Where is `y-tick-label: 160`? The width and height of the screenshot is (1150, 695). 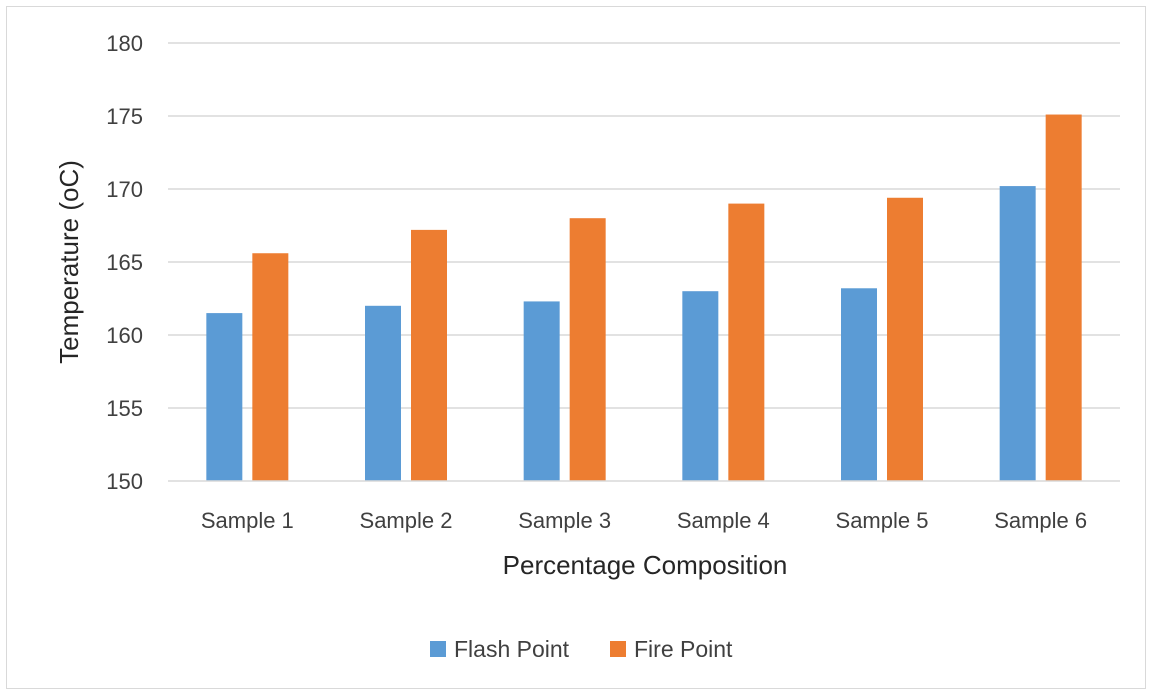
y-tick-label: 160 is located at coordinates (124, 335).